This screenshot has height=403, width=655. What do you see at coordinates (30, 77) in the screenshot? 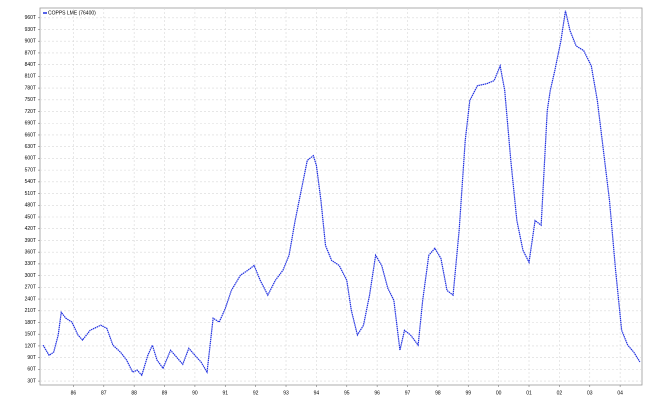
I see `y-tick-label: 810T` at bounding box center [30, 77].